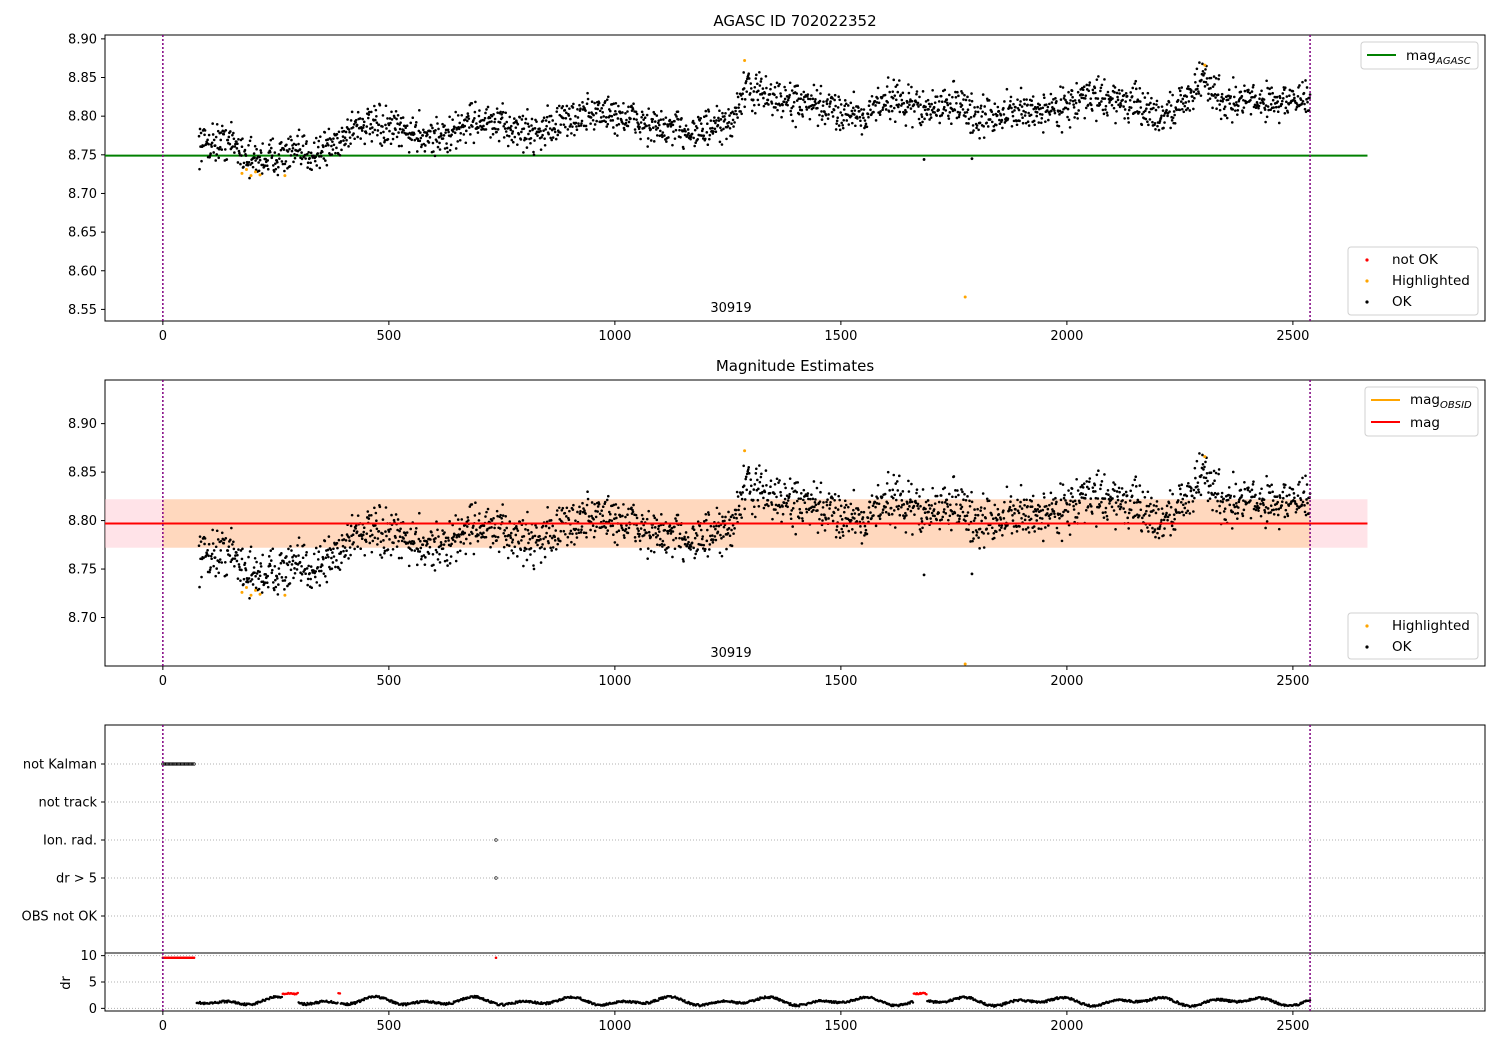  Describe the element at coordinates (1205, 457) in the screenshot. I see `highlighted-point` at that location.